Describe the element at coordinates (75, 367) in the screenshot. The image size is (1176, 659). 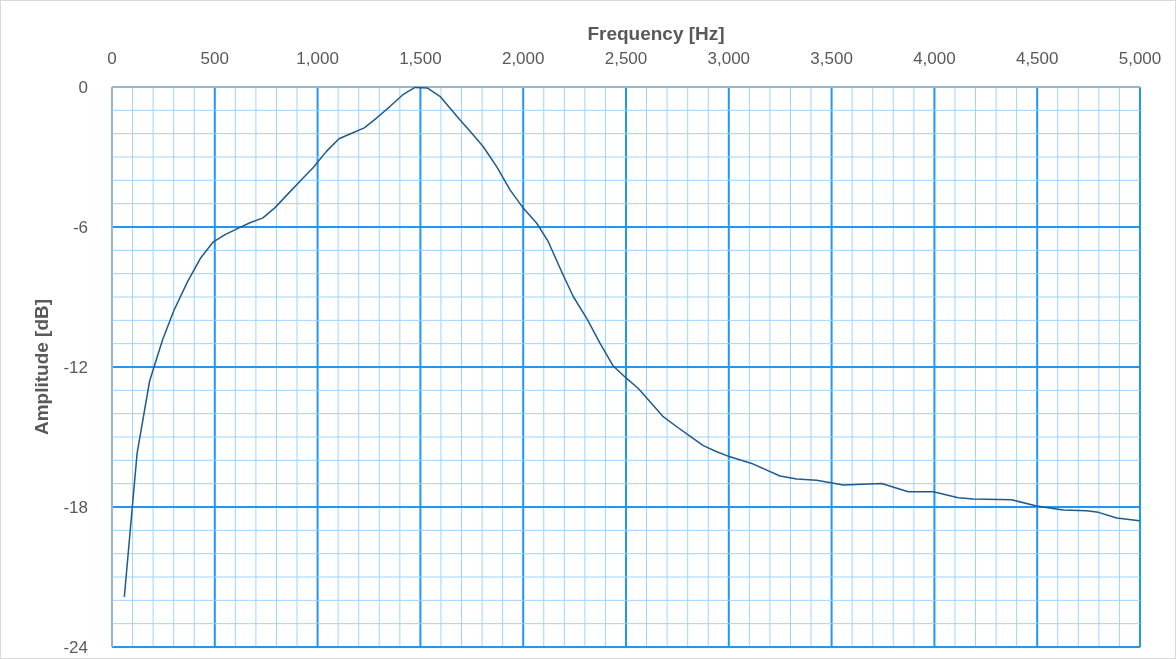
I see `y-tick-label: -12` at that location.